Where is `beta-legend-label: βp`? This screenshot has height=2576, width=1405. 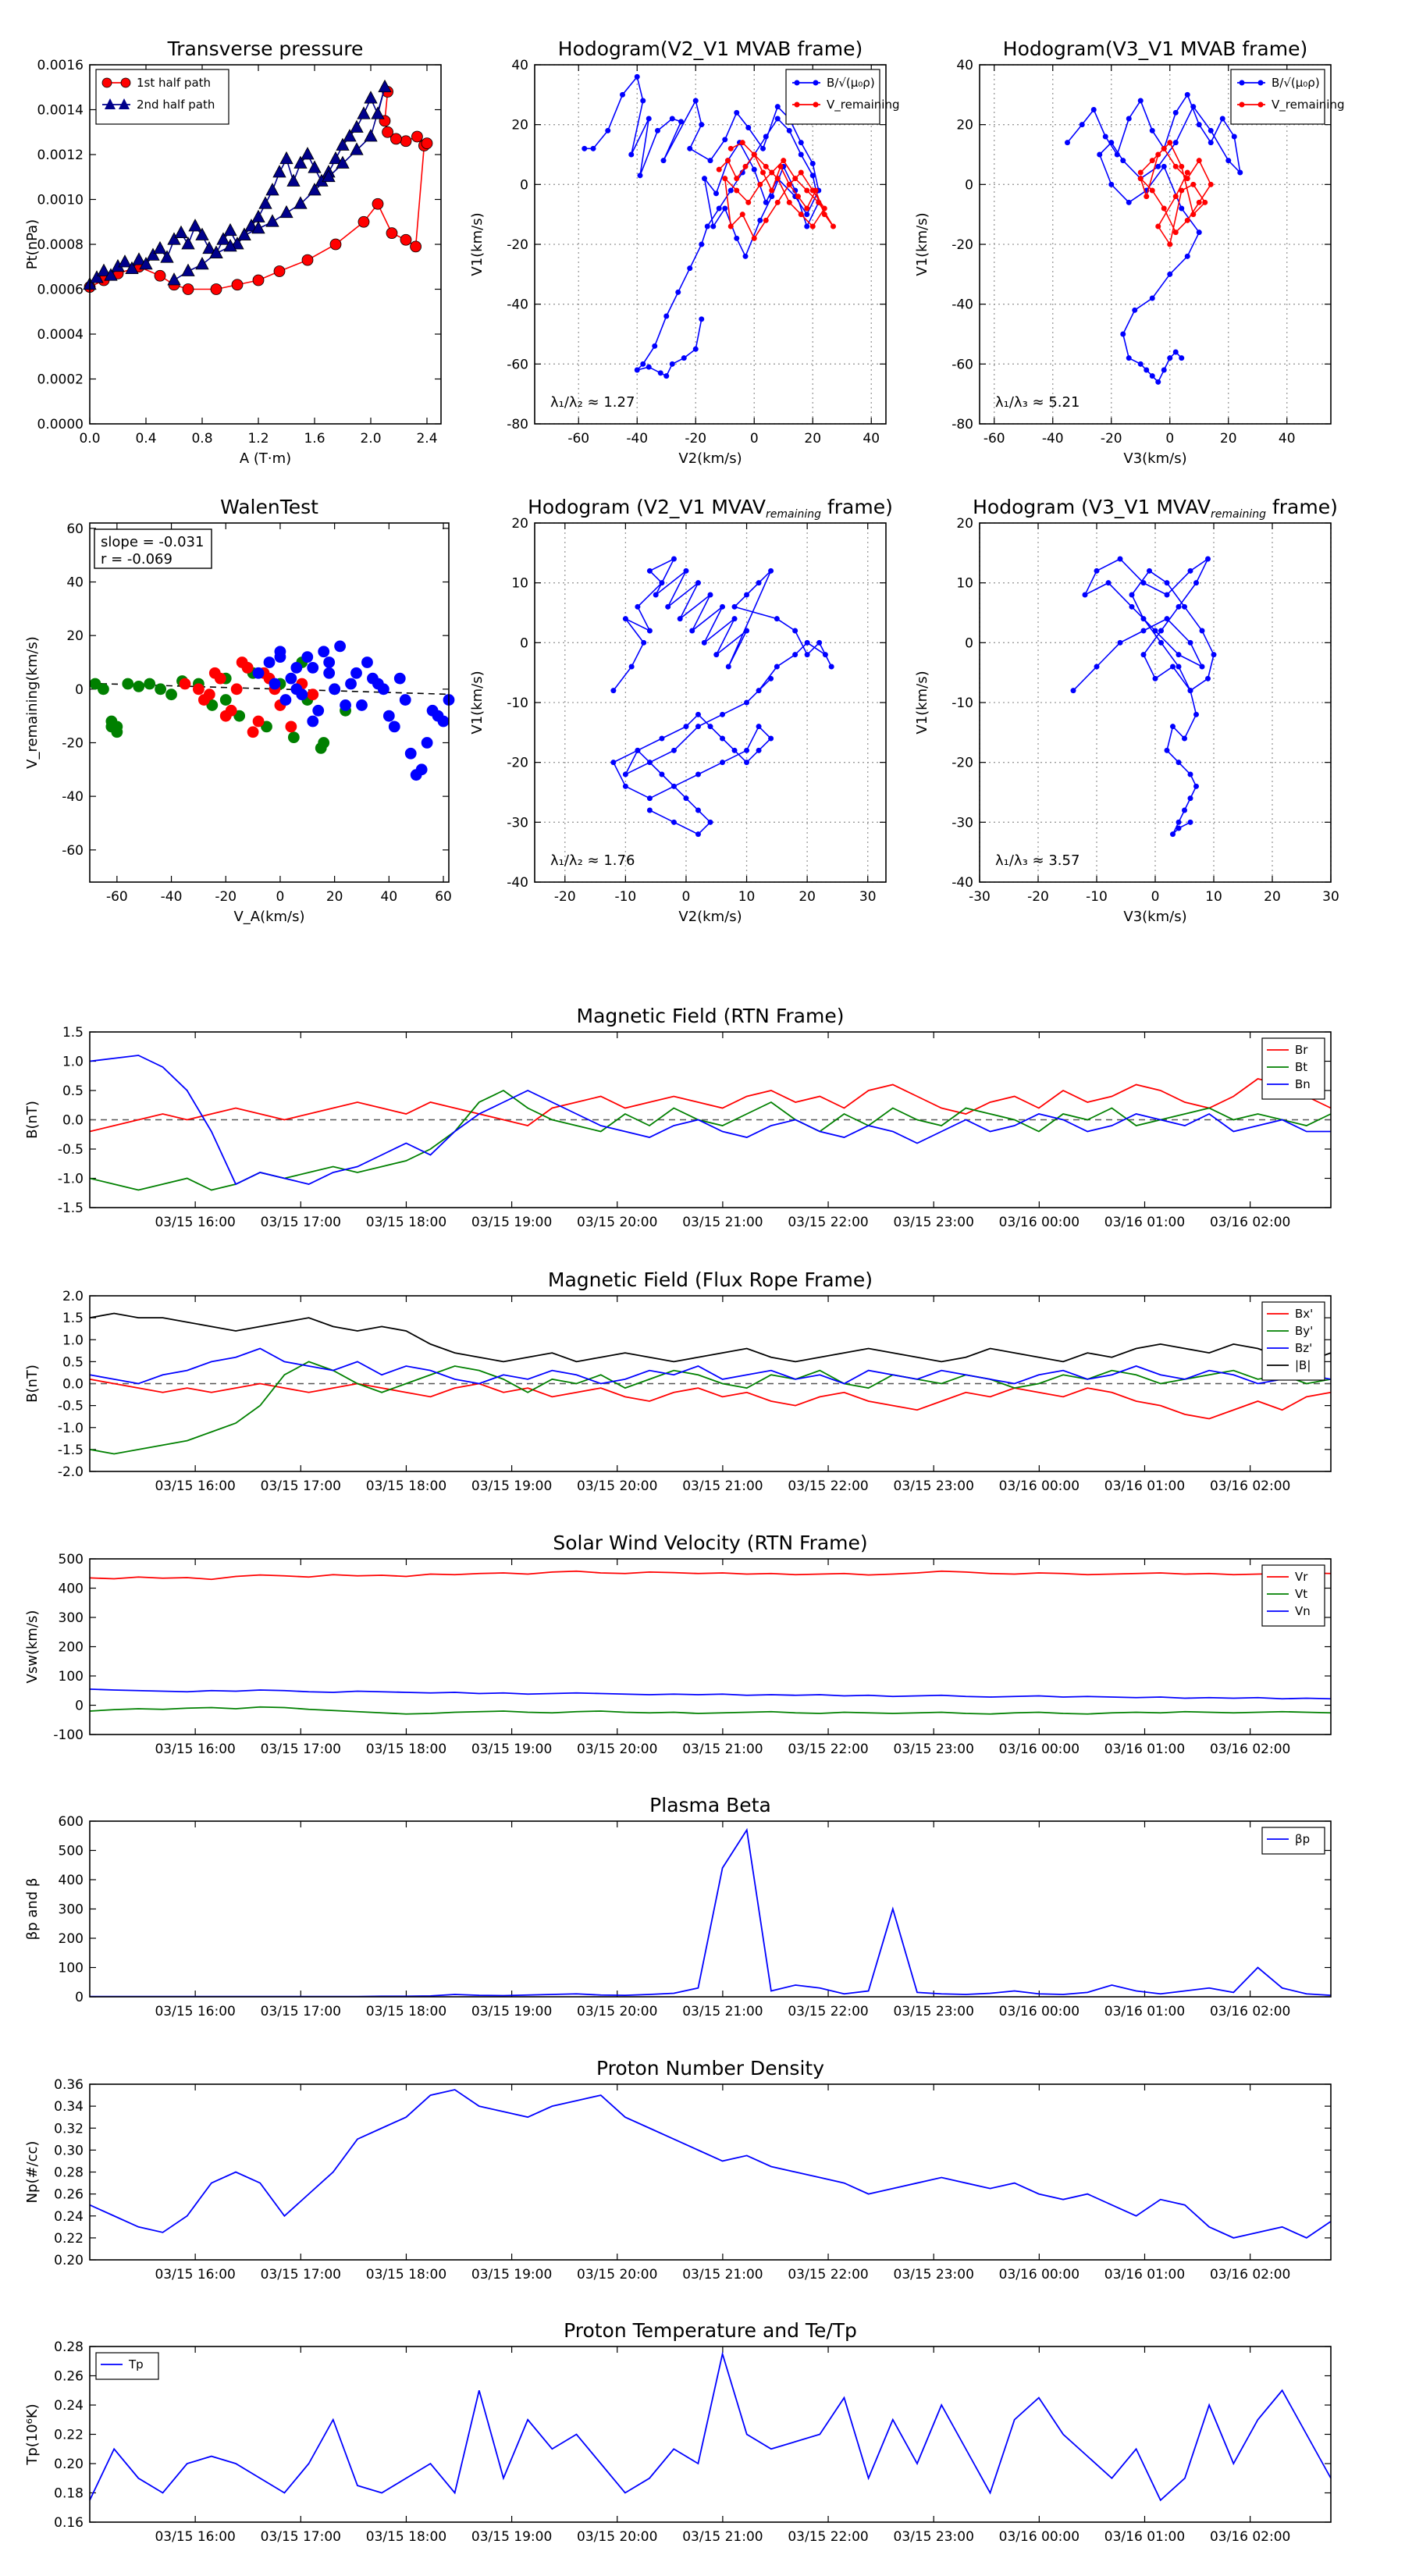
beta-legend-label: βp is located at coordinates (1302, 1839).